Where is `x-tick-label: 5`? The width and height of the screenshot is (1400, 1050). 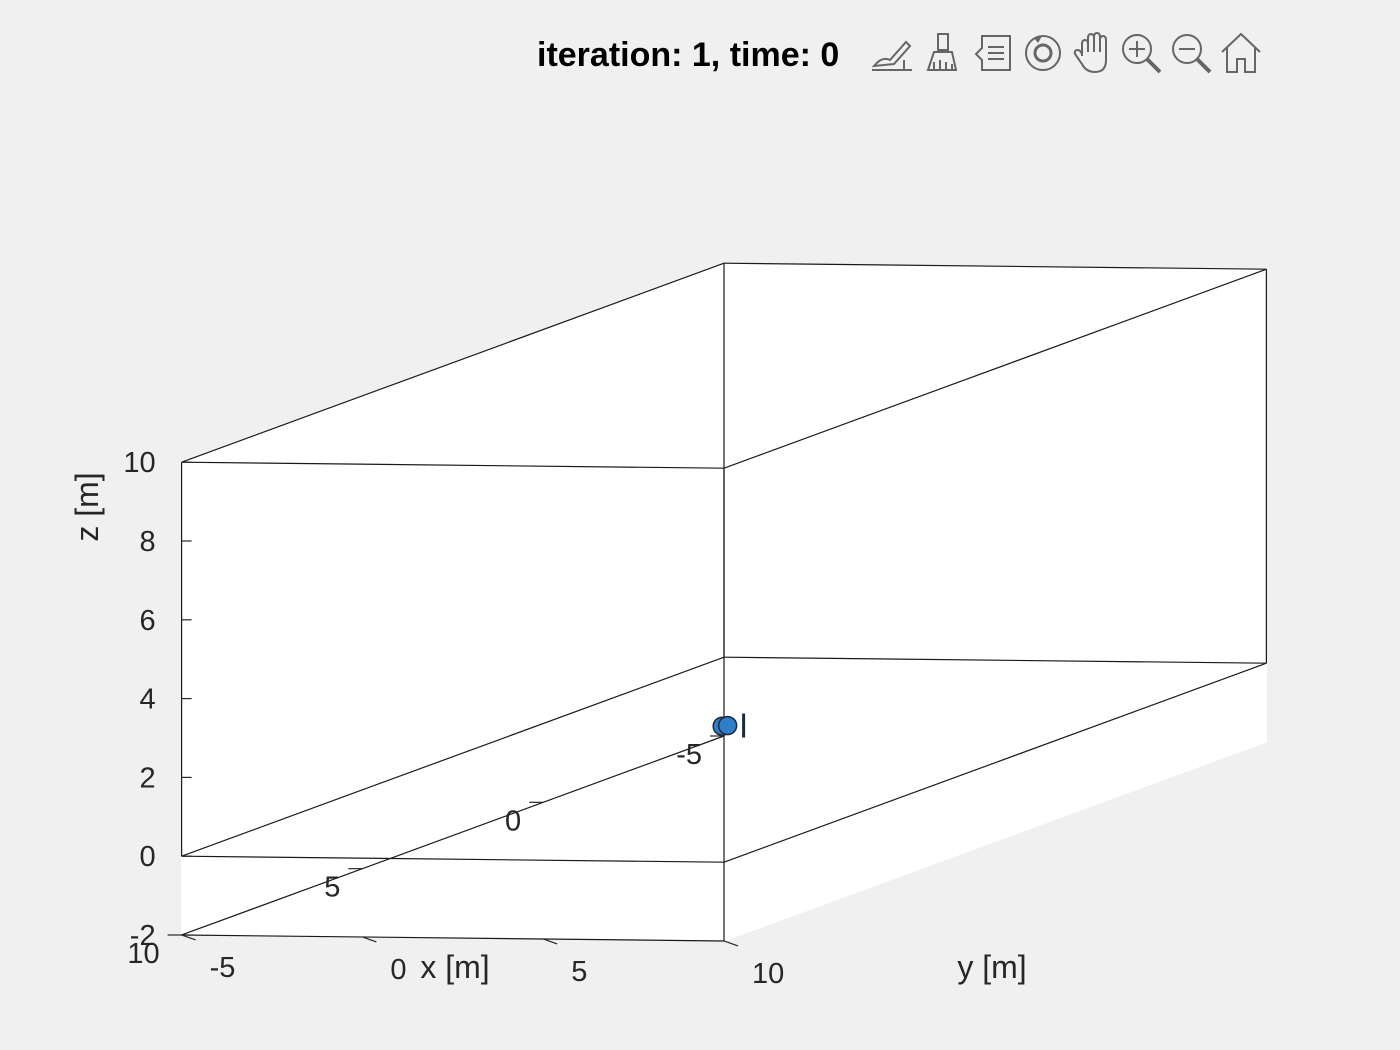 x-tick-label: 5 is located at coordinates (332, 888).